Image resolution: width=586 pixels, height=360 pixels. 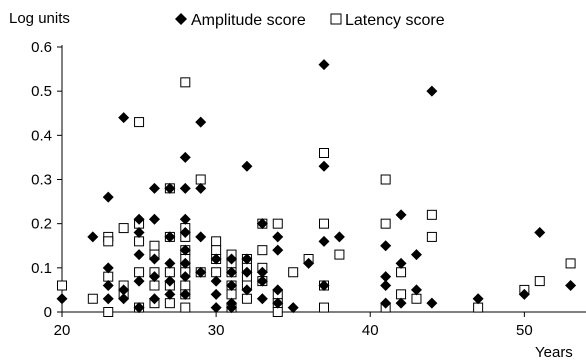 I want to click on y-axis-ticks: 0 0.1 0.2 0.3 0.4 0.5 0.6, so click(x=46, y=180).